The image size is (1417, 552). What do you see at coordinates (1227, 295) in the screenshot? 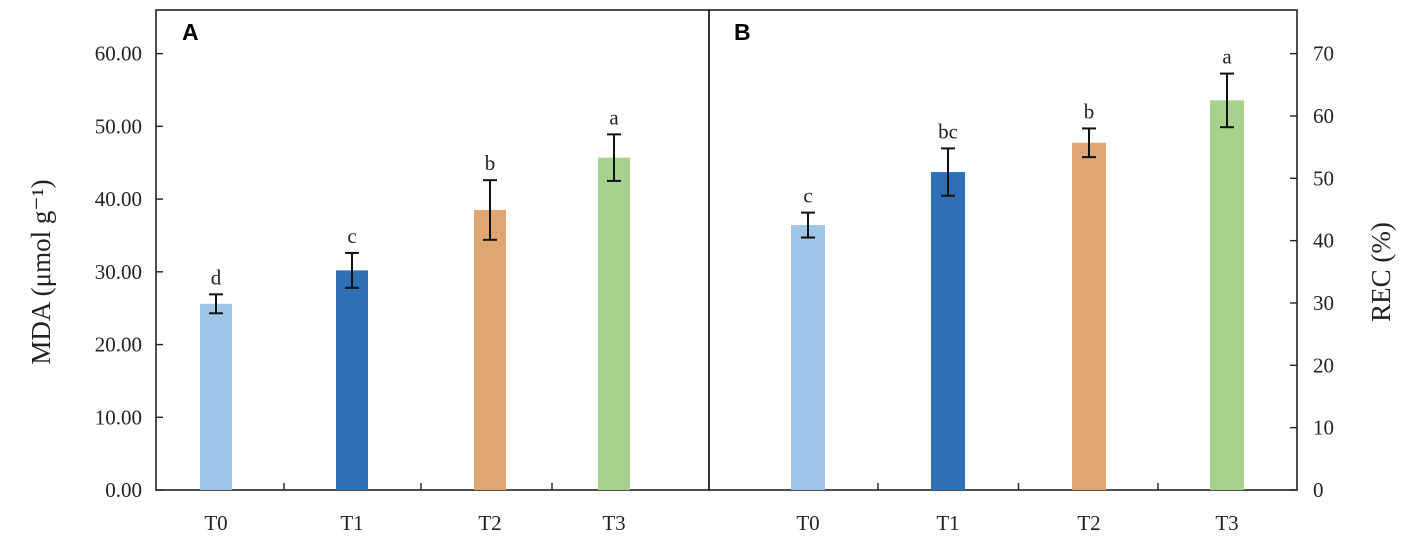
I see `panel-b-bar-t3` at bounding box center [1227, 295].